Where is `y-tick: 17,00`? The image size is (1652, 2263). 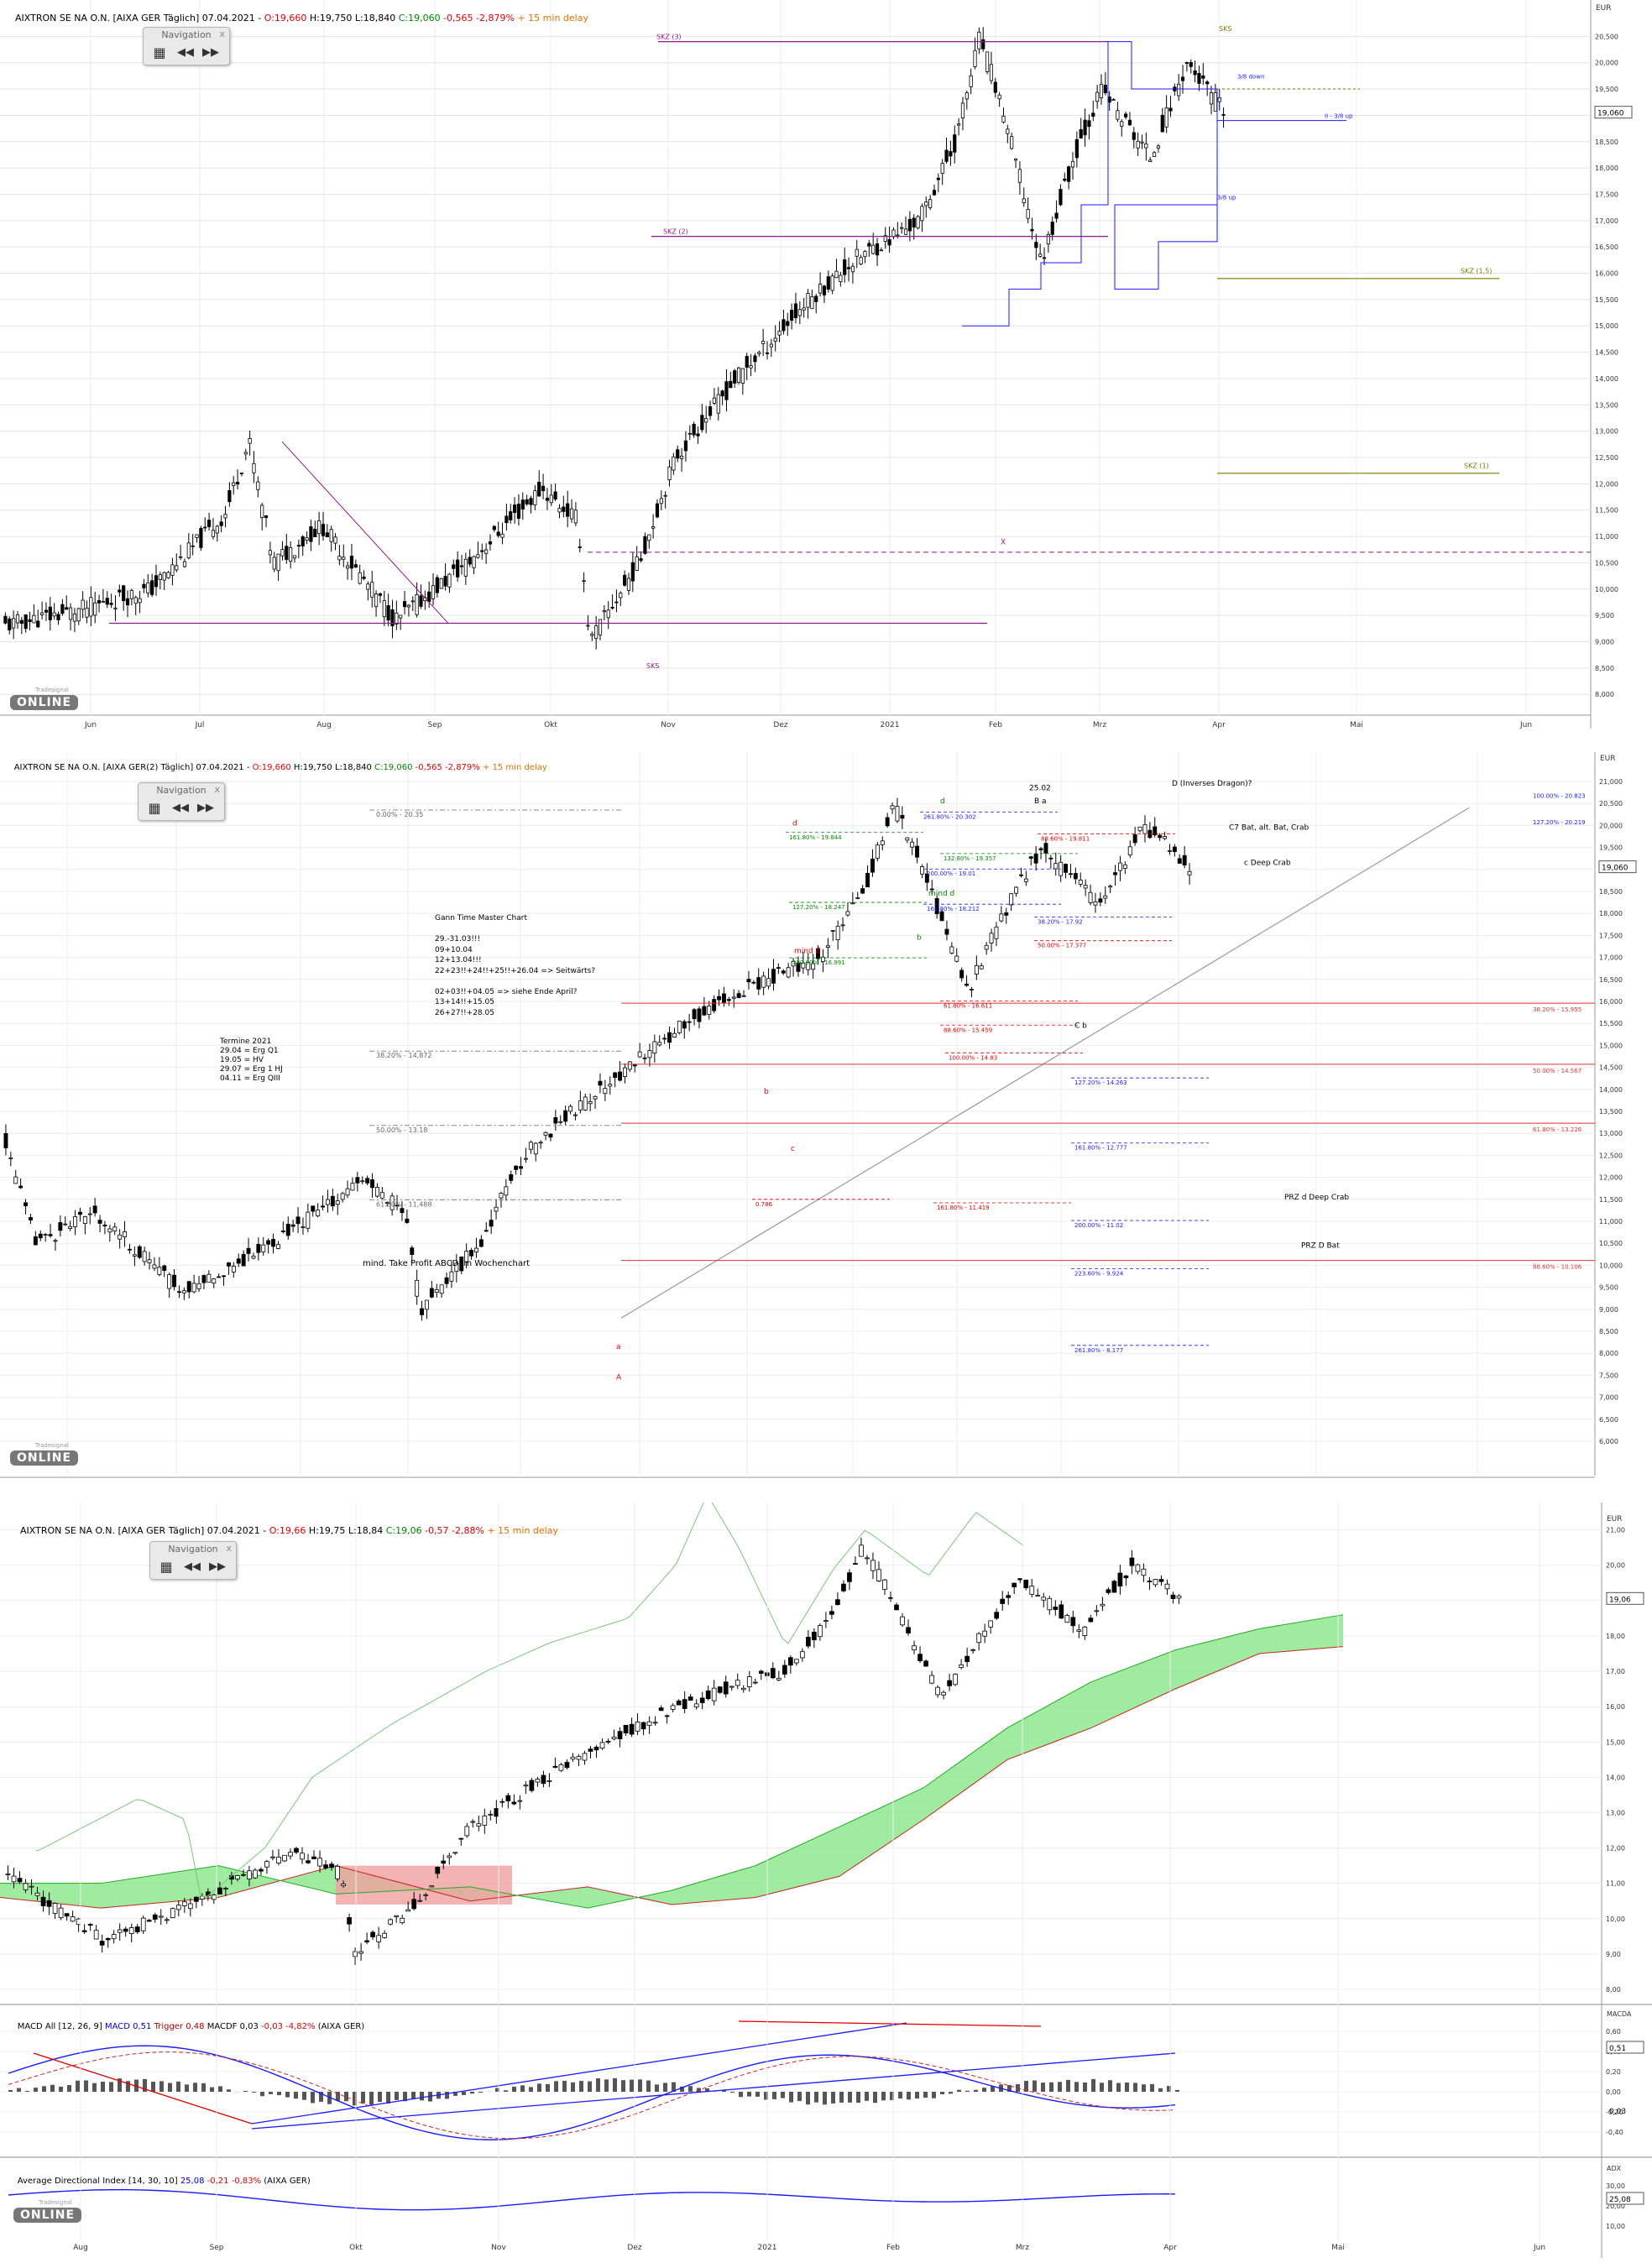 y-tick: 17,00 is located at coordinates (1616, 1671).